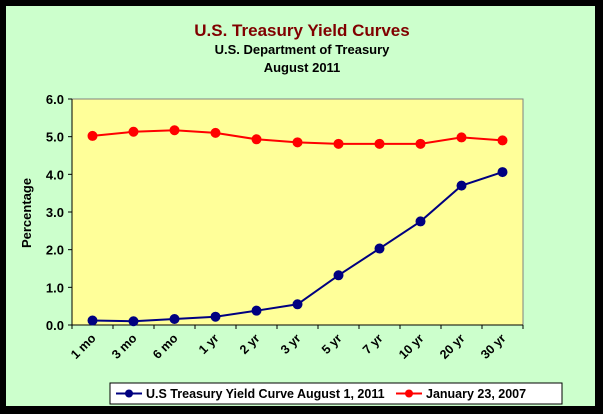 This screenshot has height=414, width=603. What do you see at coordinates (302, 67) in the screenshot?
I see `chart-subtitle-date: August 2011` at bounding box center [302, 67].